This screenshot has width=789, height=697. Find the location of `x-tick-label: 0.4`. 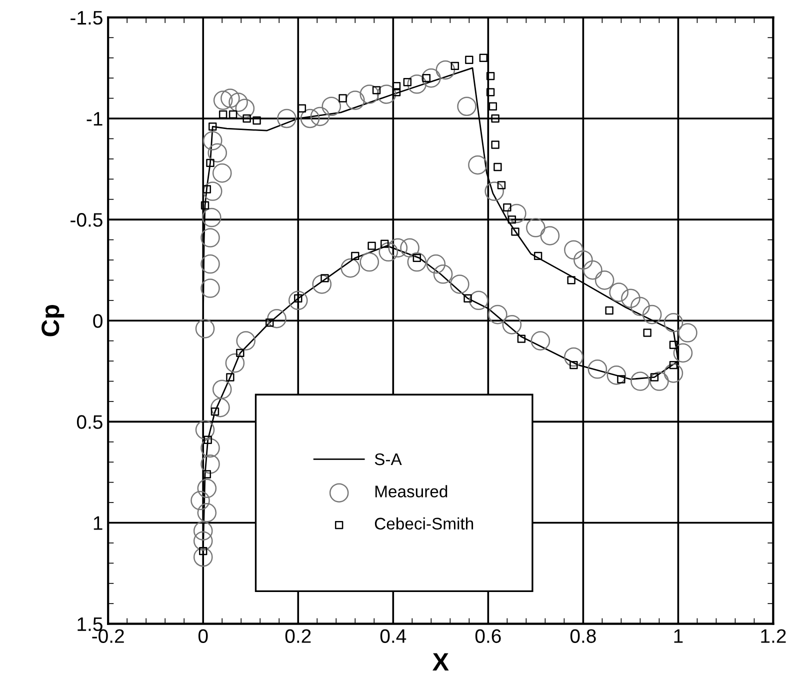

x-tick-label: 0.4 is located at coordinates (393, 636).